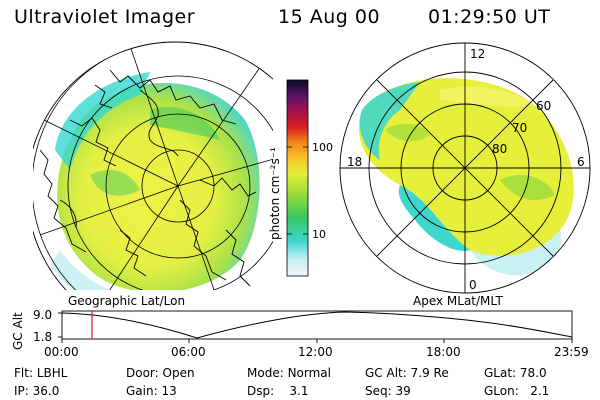 This screenshot has height=400, width=600. Describe the element at coordinates (543, 106) in the screenshot. I see `mlat-label-60: 60` at that location.